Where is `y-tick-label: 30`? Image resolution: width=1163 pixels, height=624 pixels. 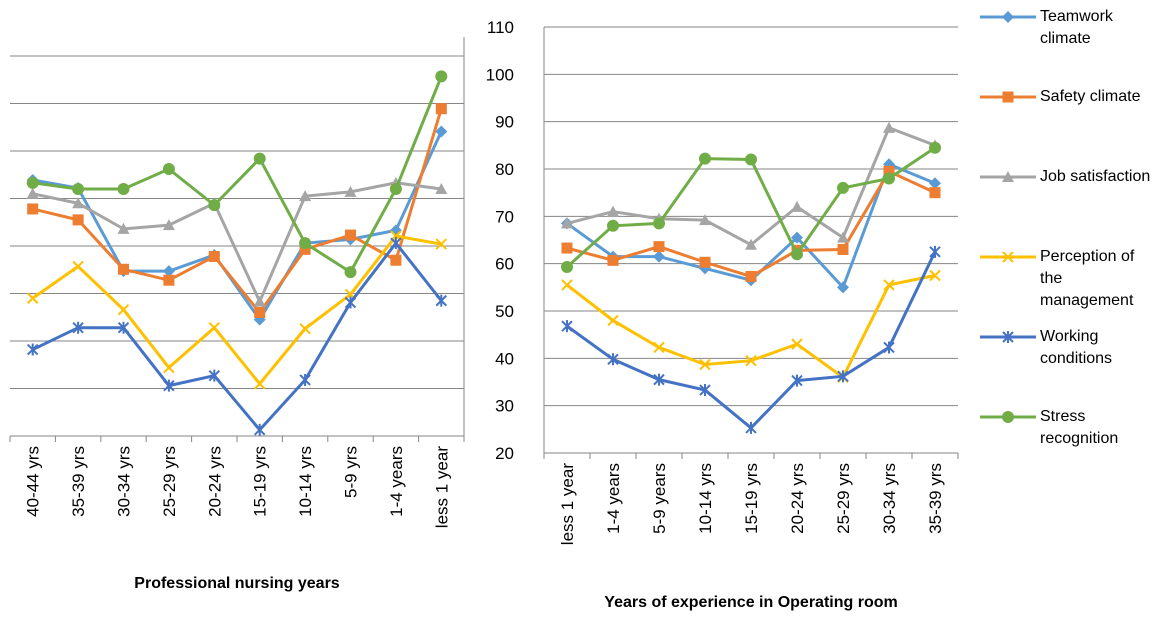
y-tick-label: 30 is located at coordinates (504, 406).